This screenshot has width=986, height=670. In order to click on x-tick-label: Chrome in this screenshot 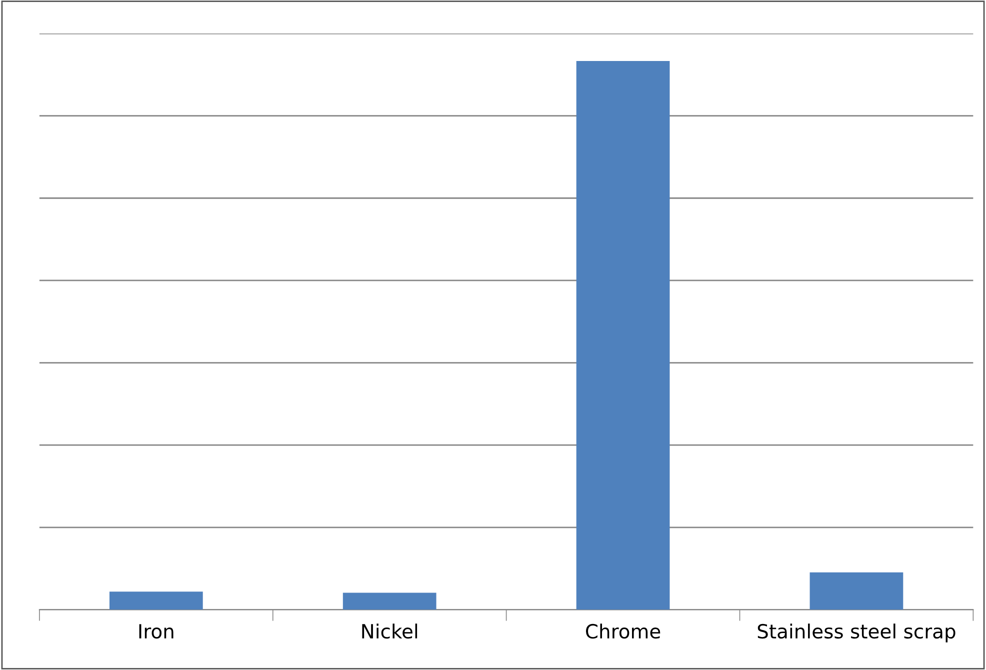, I will do `click(623, 631)`.